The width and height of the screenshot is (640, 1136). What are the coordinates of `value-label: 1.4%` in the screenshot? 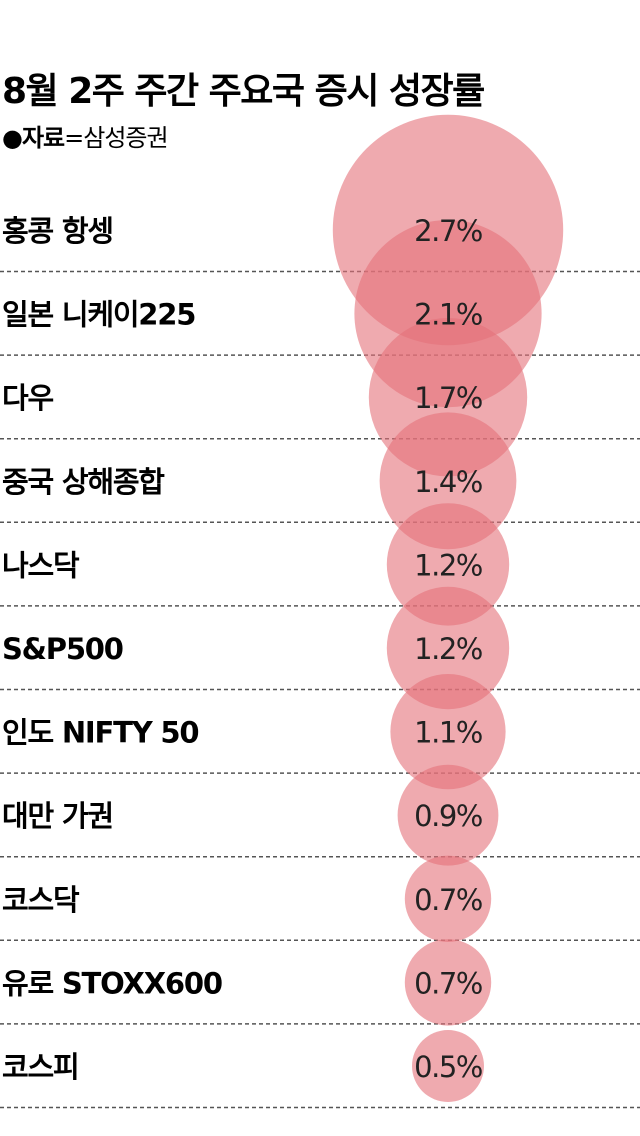 It's located at (448, 482).